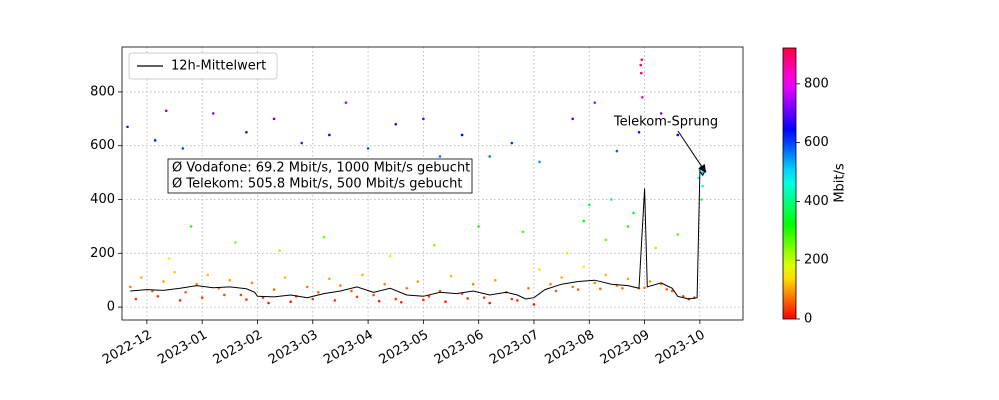 This screenshot has width=999, height=400. Describe the element at coordinates (816, 201) in the screenshot. I see `colorbar-tick-label: 400` at that location.